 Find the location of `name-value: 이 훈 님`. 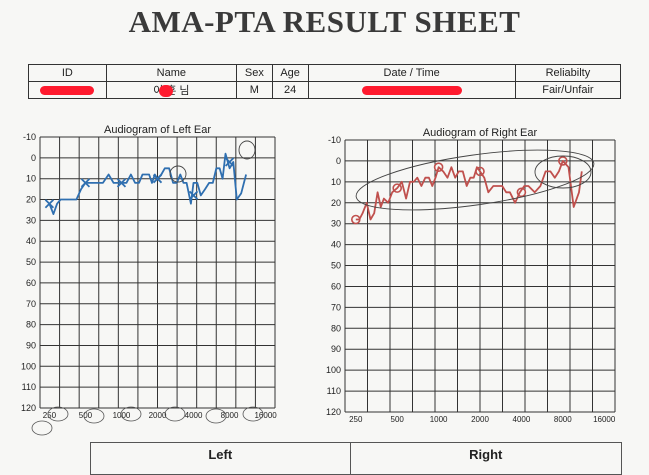

name-value: 이 훈 님 is located at coordinates (171, 90).